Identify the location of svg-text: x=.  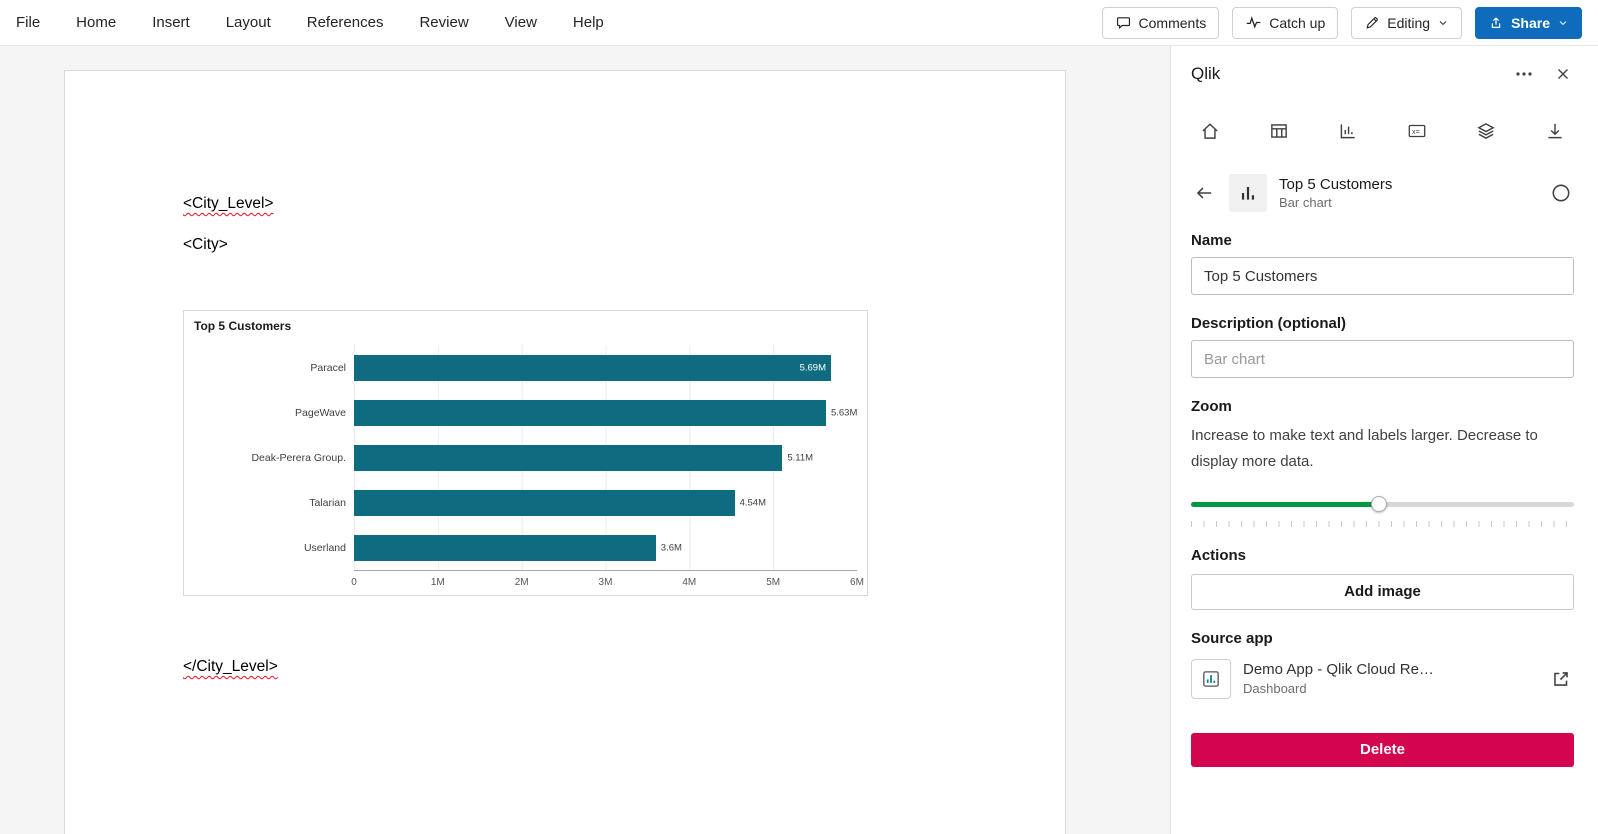
(1416, 132).